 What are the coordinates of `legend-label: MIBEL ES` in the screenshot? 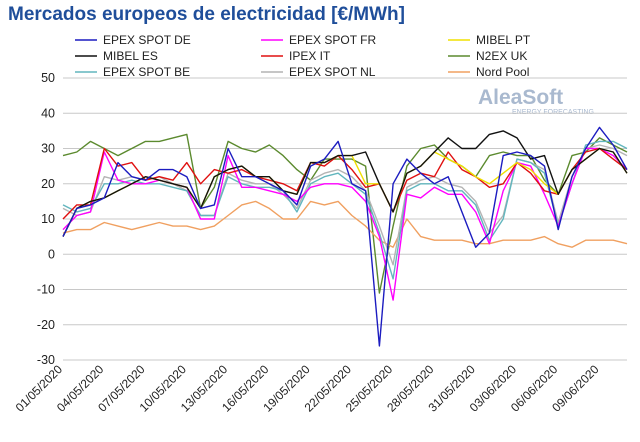 It's located at (130, 56).